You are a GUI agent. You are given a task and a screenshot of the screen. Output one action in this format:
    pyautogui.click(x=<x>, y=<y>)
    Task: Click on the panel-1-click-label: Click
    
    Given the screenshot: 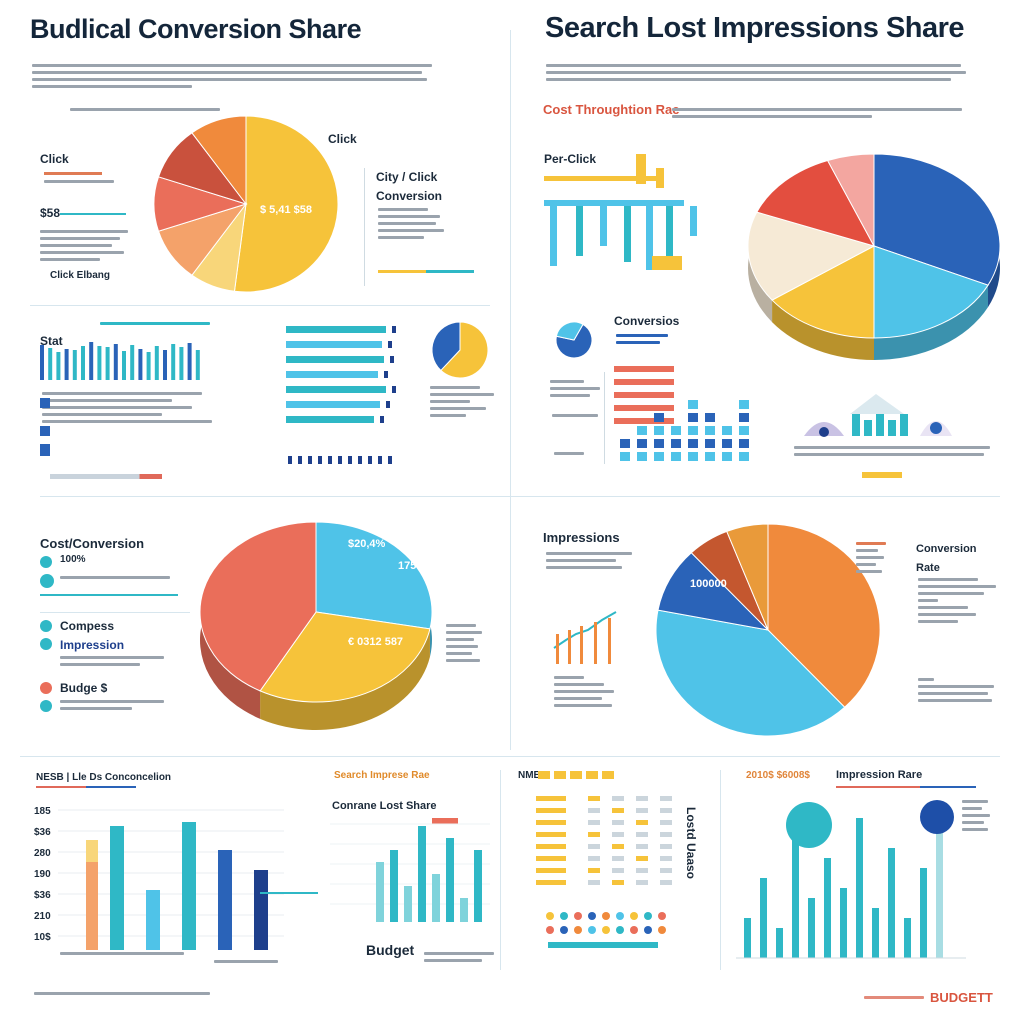 What is the action you would take?
    pyautogui.click(x=54, y=159)
    